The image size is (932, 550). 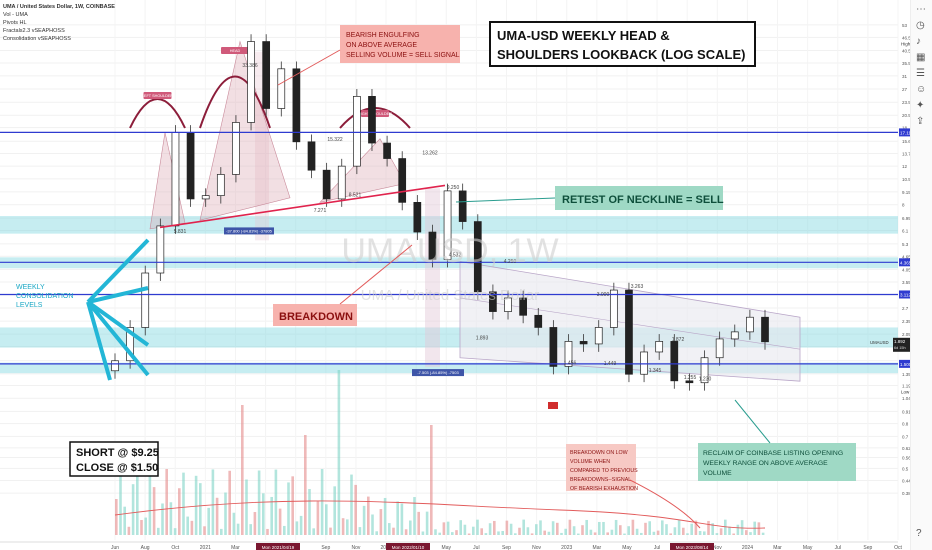 I want to click on price-label: 1.230, so click(x=705, y=380).